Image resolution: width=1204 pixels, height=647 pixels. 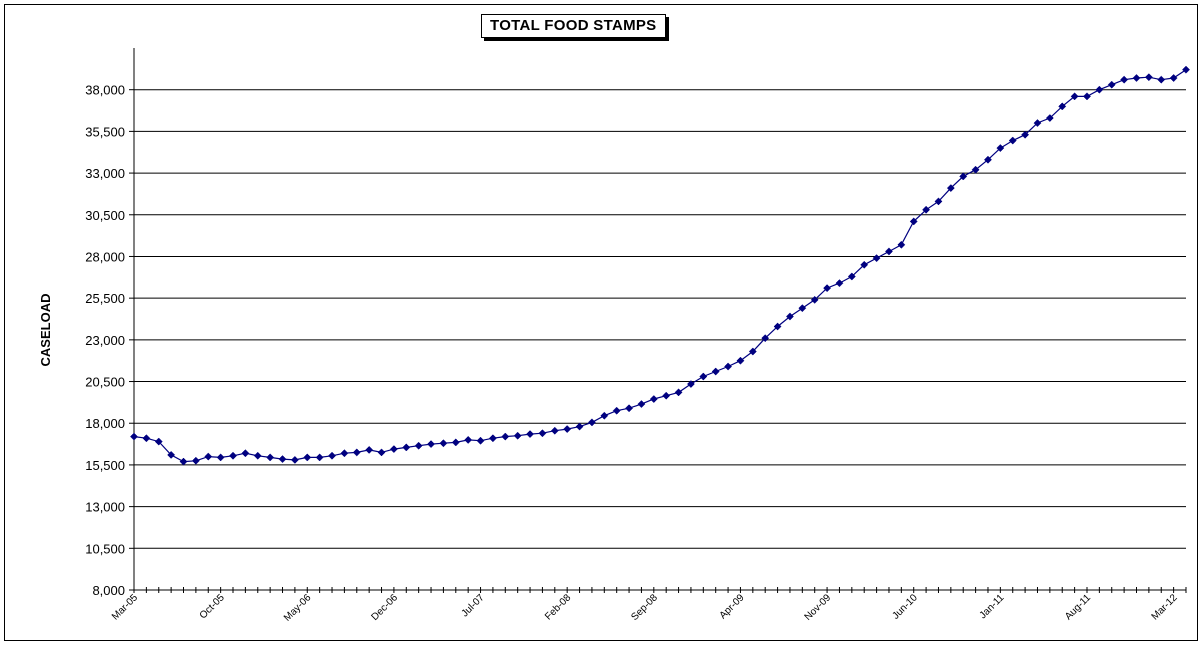 What do you see at coordinates (105, 215) in the screenshot?
I see `y-tick-label: 30,500` at bounding box center [105, 215].